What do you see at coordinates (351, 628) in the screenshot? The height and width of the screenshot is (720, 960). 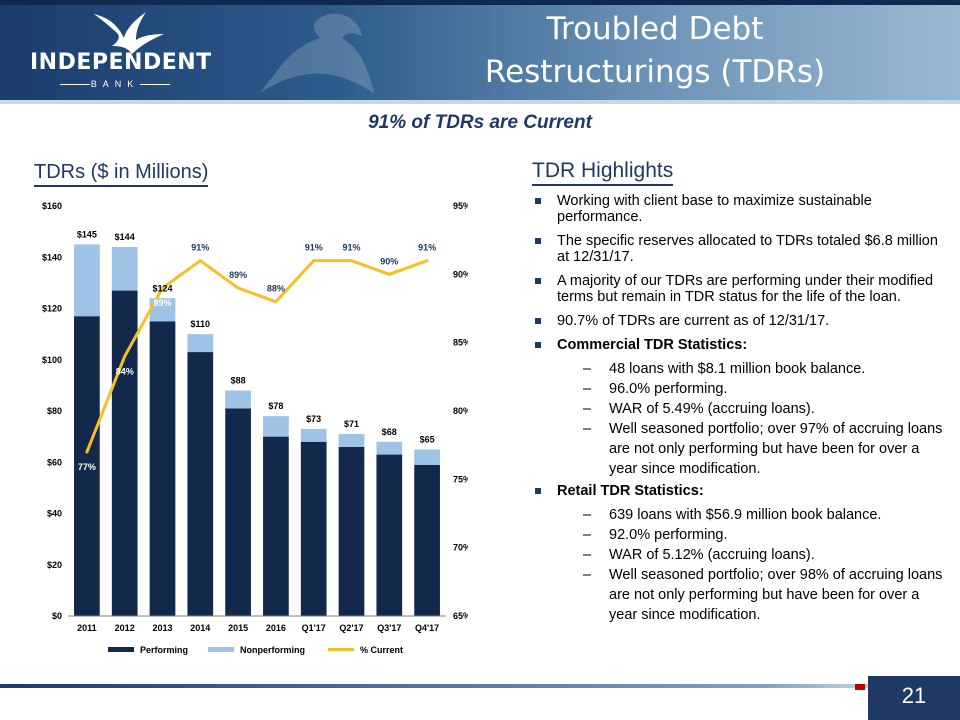 I see `x-tick-label: Q2'17` at bounding box center [351, 628].